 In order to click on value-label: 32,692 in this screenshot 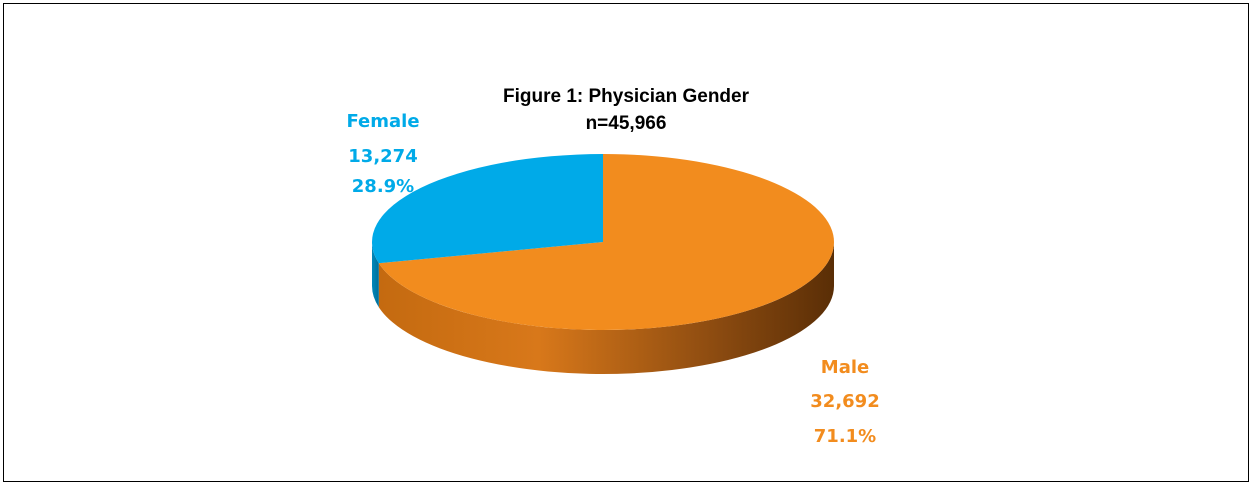, I will do `click(844, 401)`.